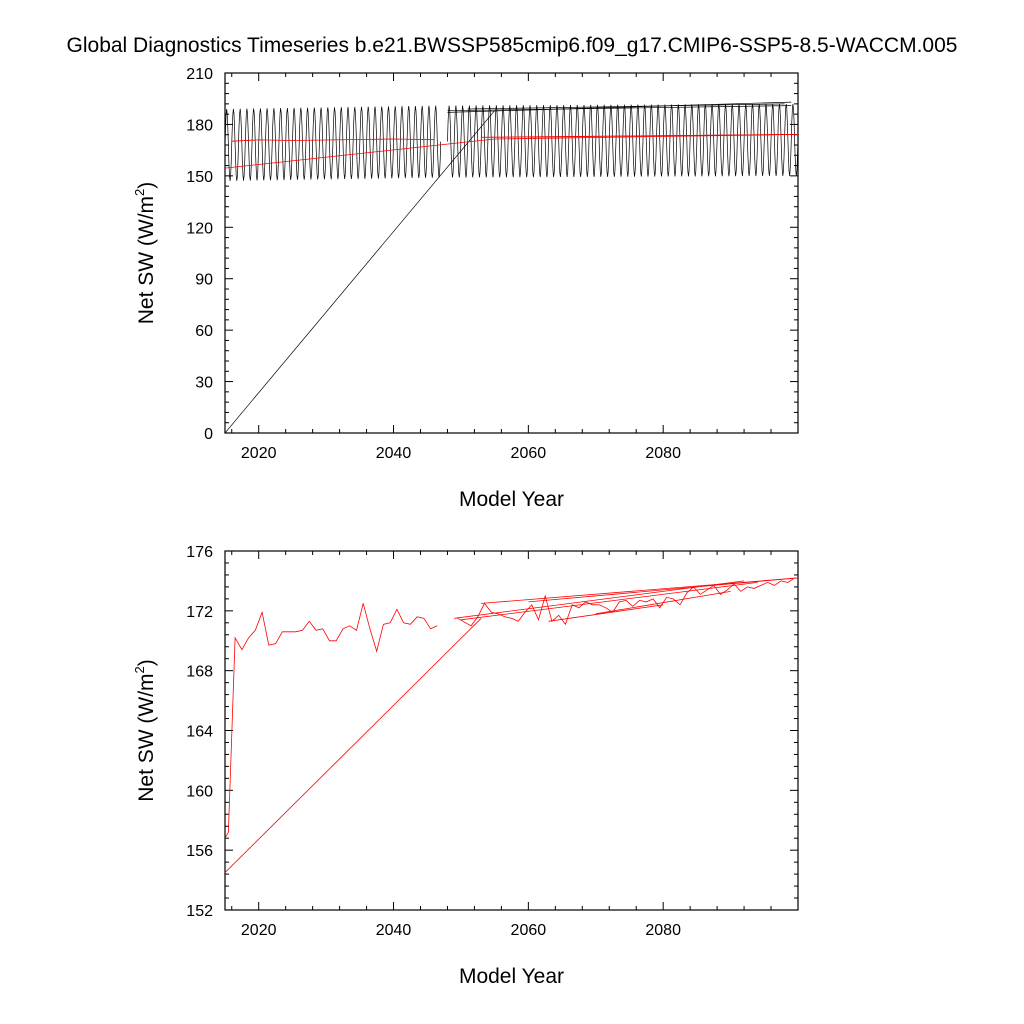 This screenshot has width=1024, height=1024. What do you see at coordinates (511, 151) in the screenshot?
I see `annual-trend-line` at bounding box center [511, 151].